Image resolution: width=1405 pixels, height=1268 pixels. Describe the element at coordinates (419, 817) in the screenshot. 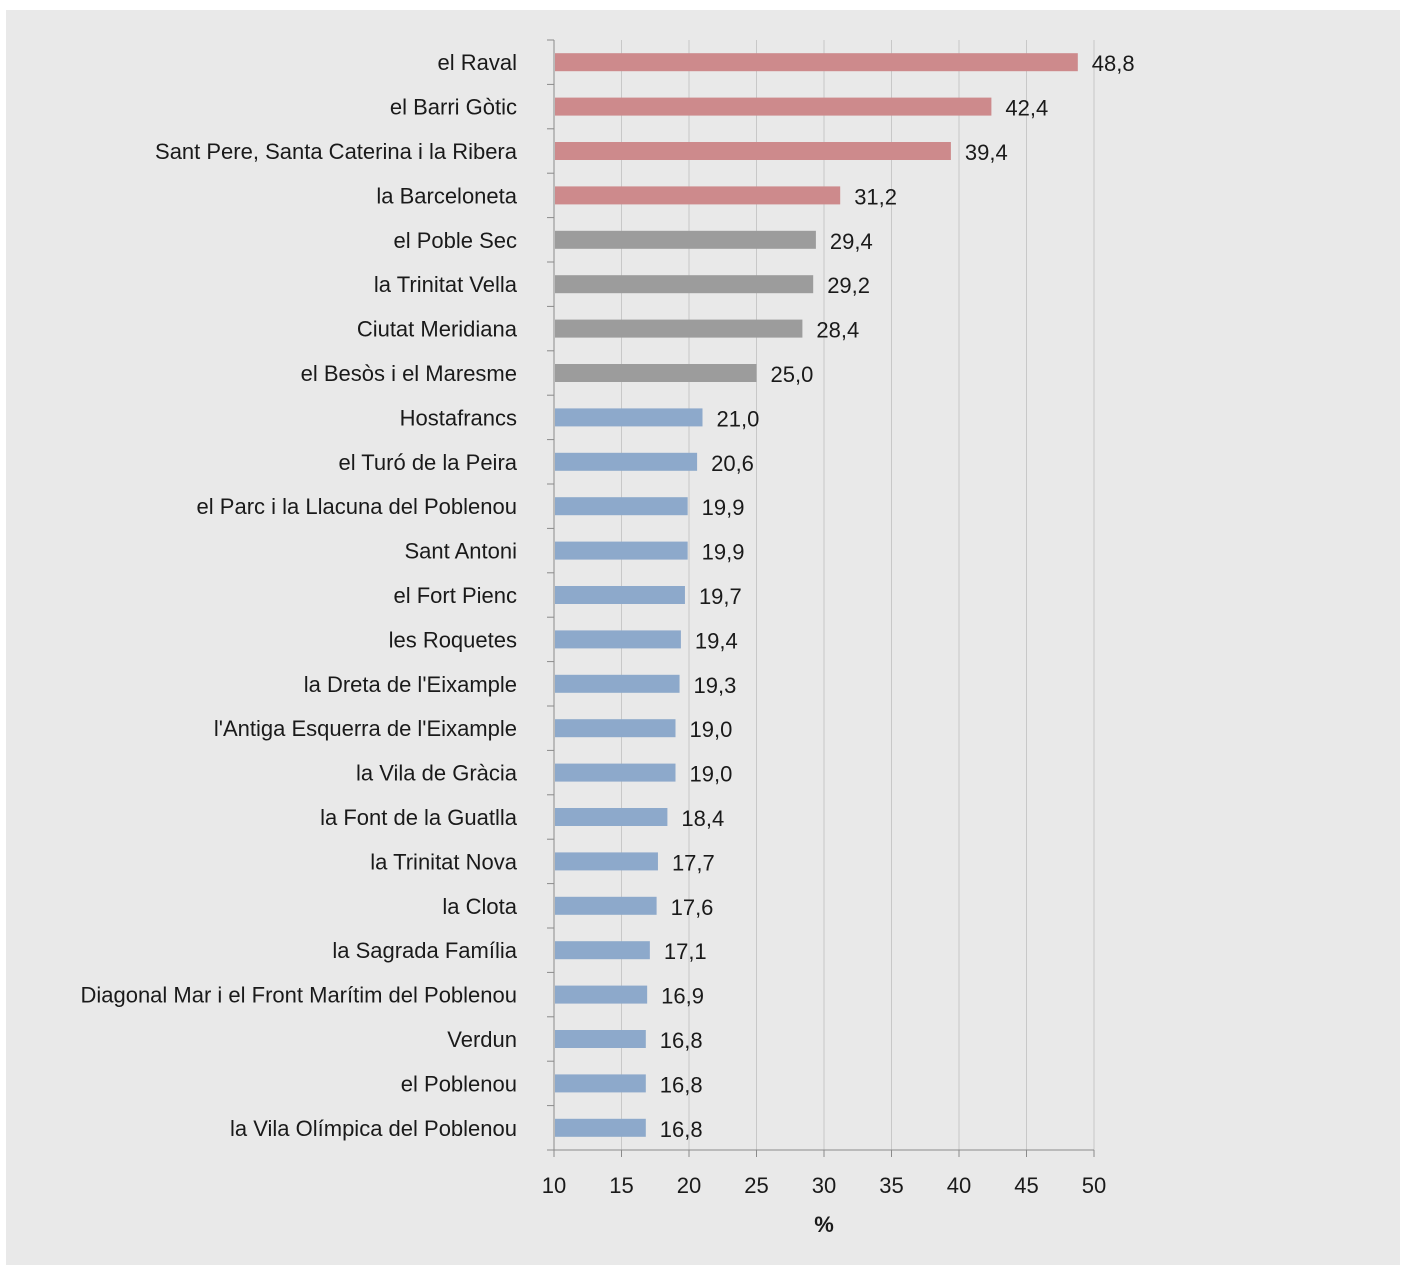

I see `category-label: la Font de la Guatlla` at that location.